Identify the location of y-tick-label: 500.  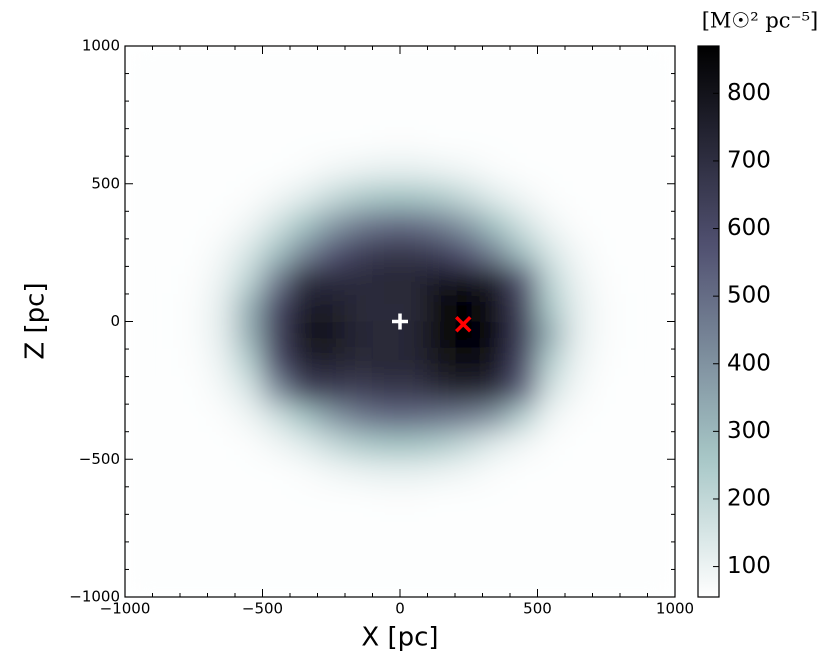
(105, 183).